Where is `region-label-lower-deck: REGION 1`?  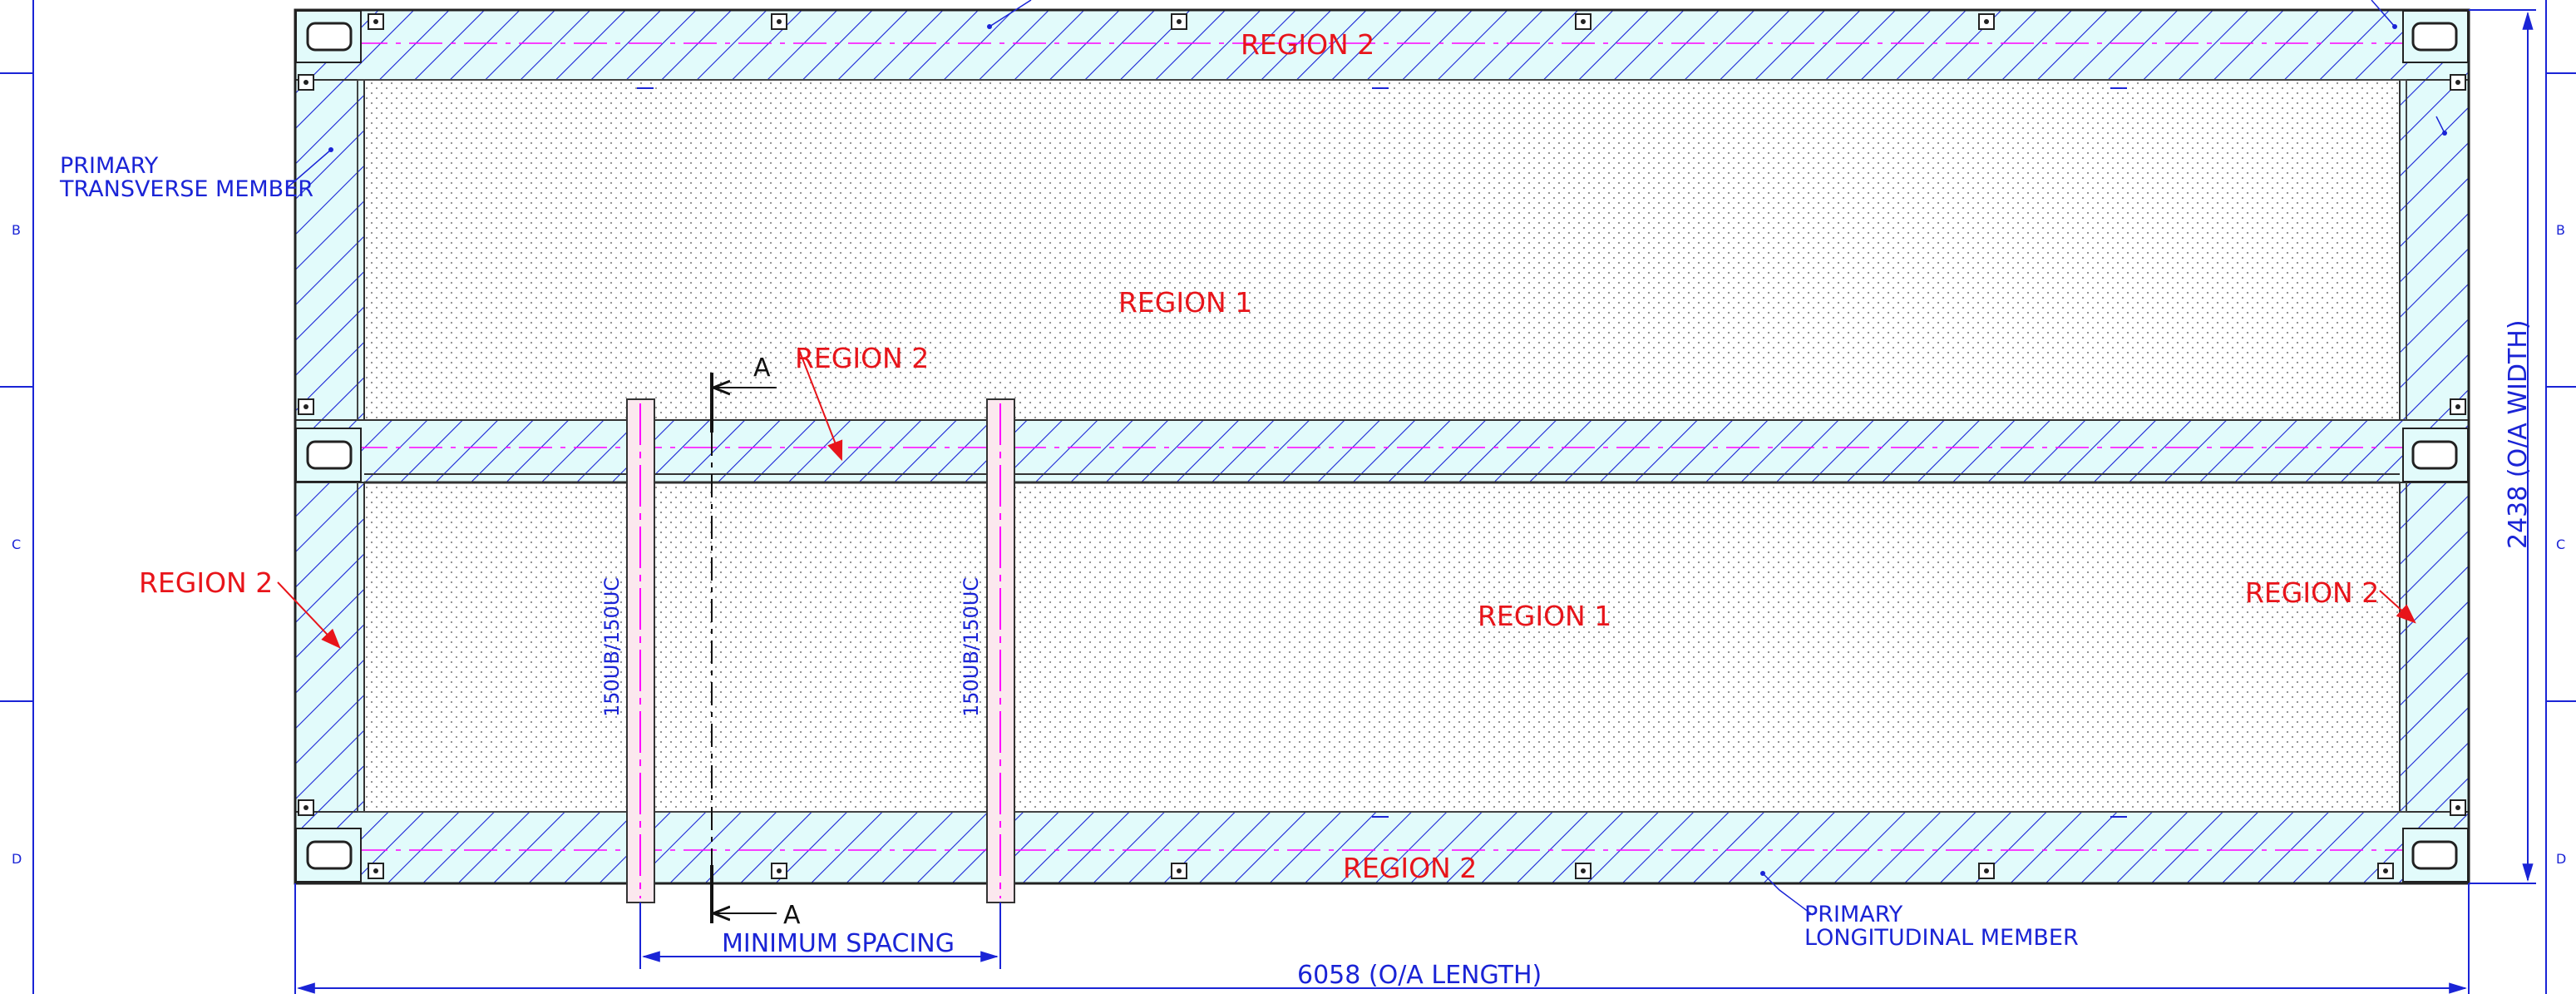 region-label-lower-deck: REGION 1 is located at coordinates (1544, 616).